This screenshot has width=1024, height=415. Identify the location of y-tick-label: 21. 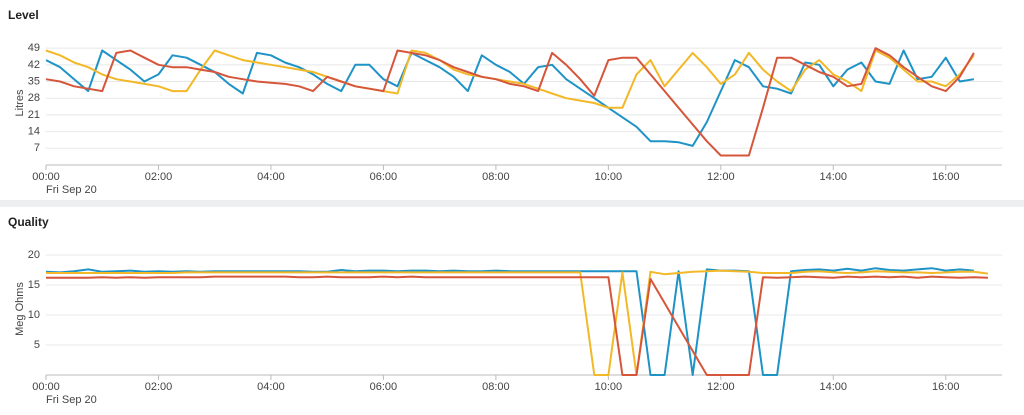
(34, 115).